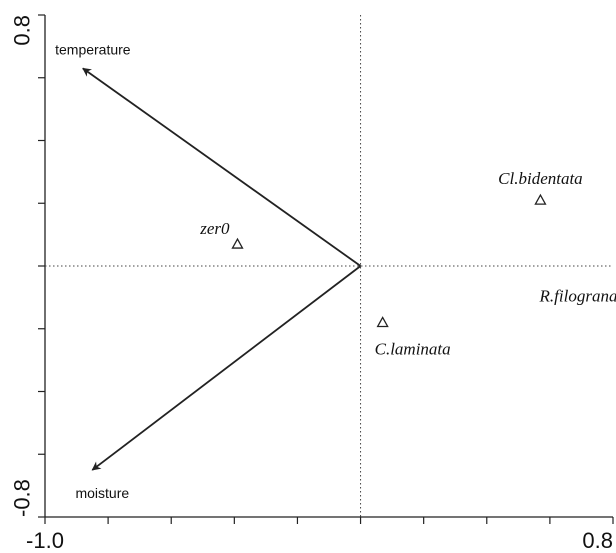  What do you see at coordinates (577, 296) in the screenshot?
I see `point-label-R.filograna: R.filograna` at bounding box center [577, 296].